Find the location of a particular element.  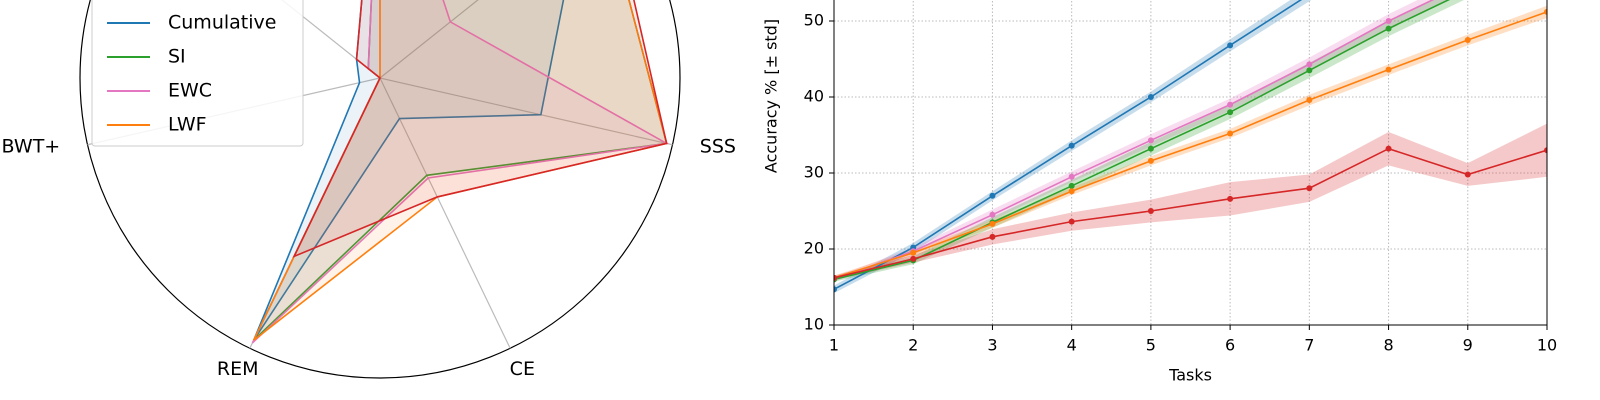

x-tick-label: 9 is located at coordinates (1468, 345).